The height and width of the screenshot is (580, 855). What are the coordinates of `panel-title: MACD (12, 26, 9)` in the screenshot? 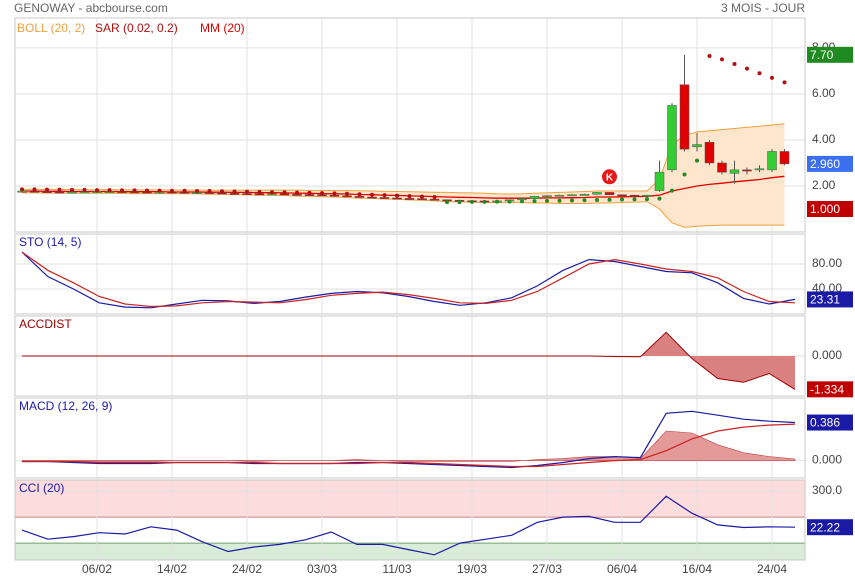 It's located at (65, 406).